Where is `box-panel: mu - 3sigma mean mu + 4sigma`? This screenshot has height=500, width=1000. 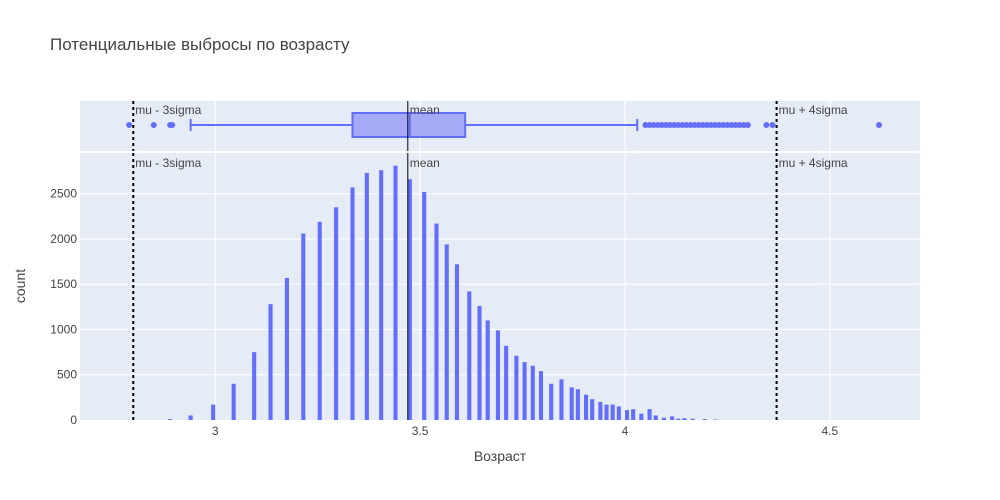 box-panel: mu - 3sigma mean mu + 4sigma is located at coordinates (500, 126).